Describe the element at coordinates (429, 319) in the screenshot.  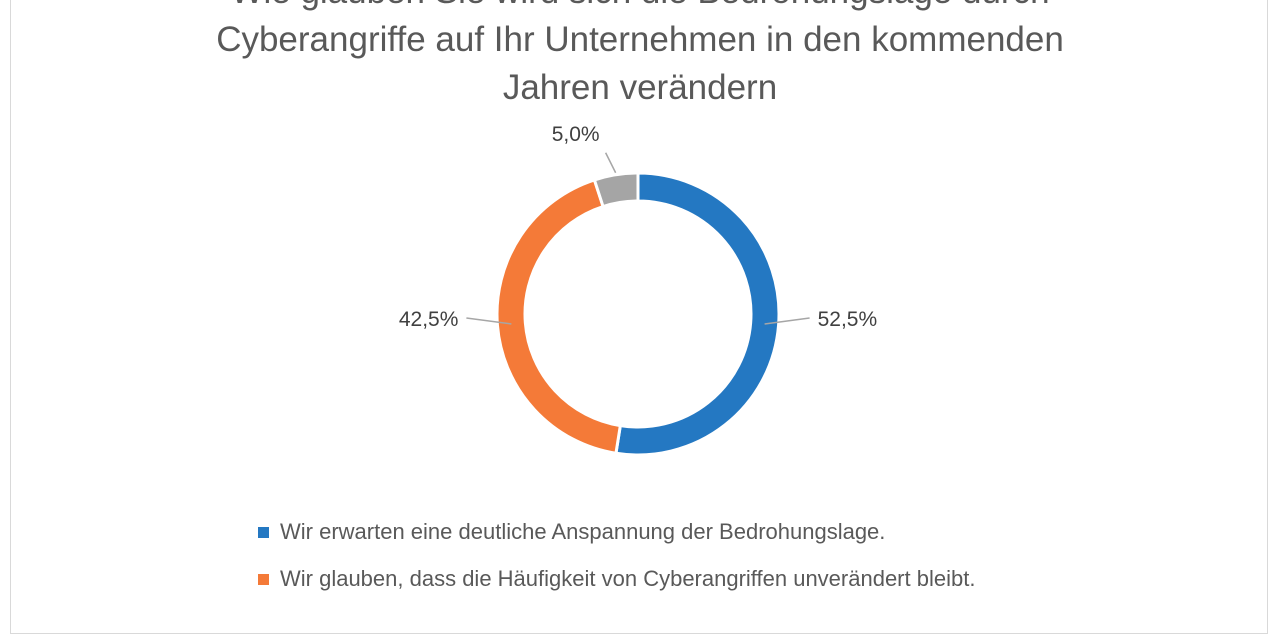
I see `data-label: 42,5%` at that location.